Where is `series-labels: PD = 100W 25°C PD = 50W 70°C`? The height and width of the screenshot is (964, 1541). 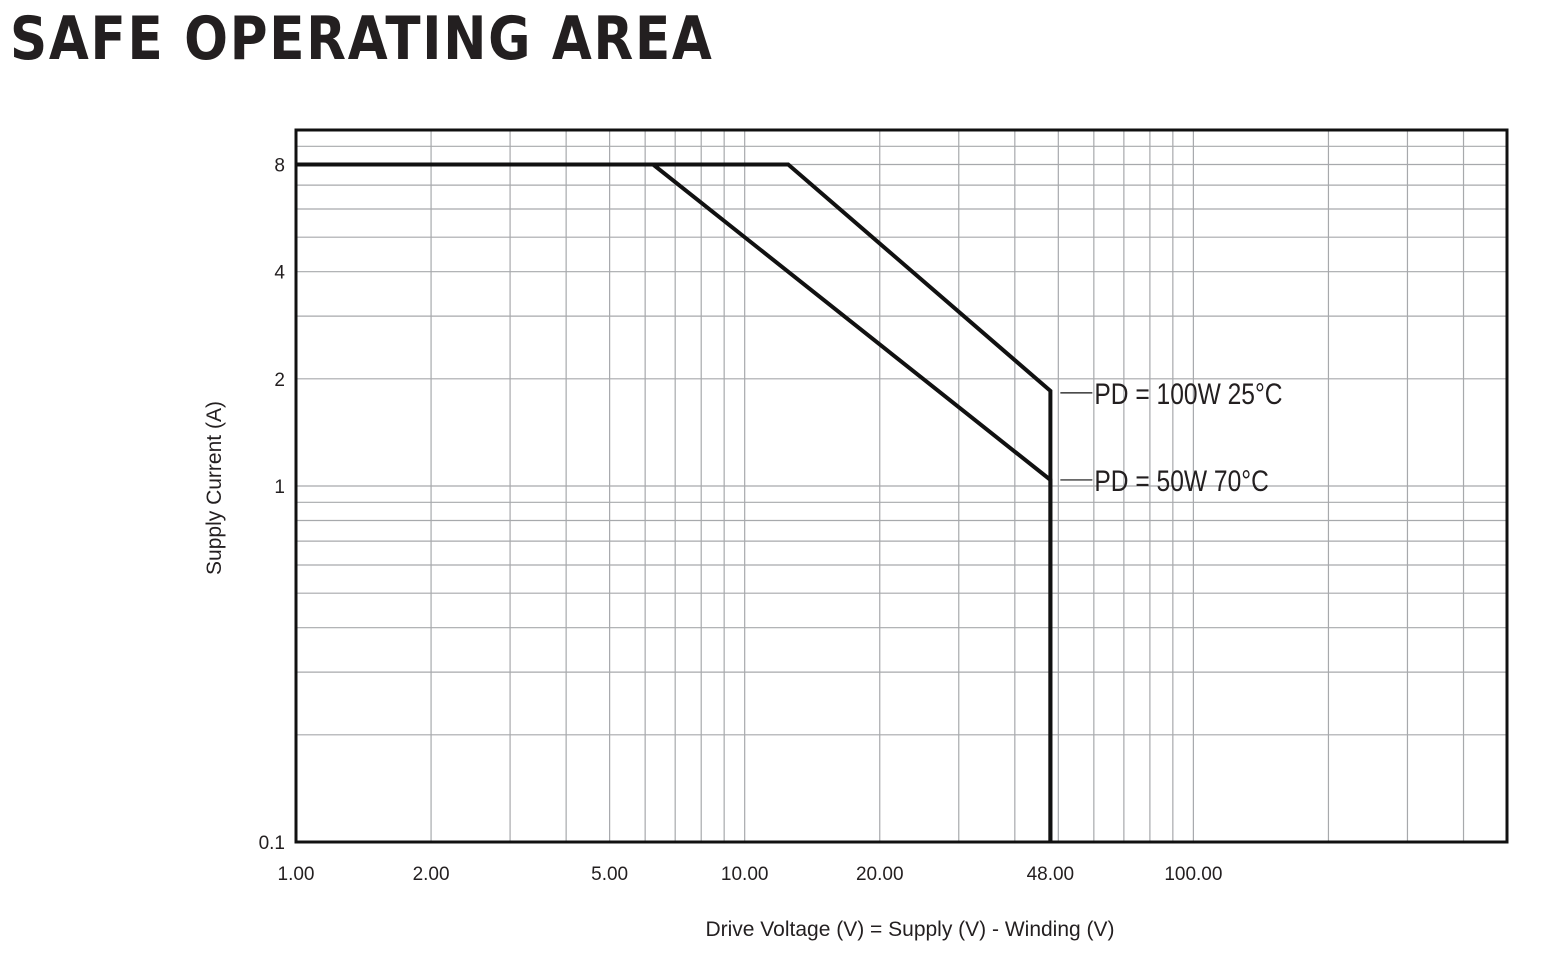
series-labels: PD = 100W 25°C PD = 50W 70°C is located at coordinates (1171, 437).